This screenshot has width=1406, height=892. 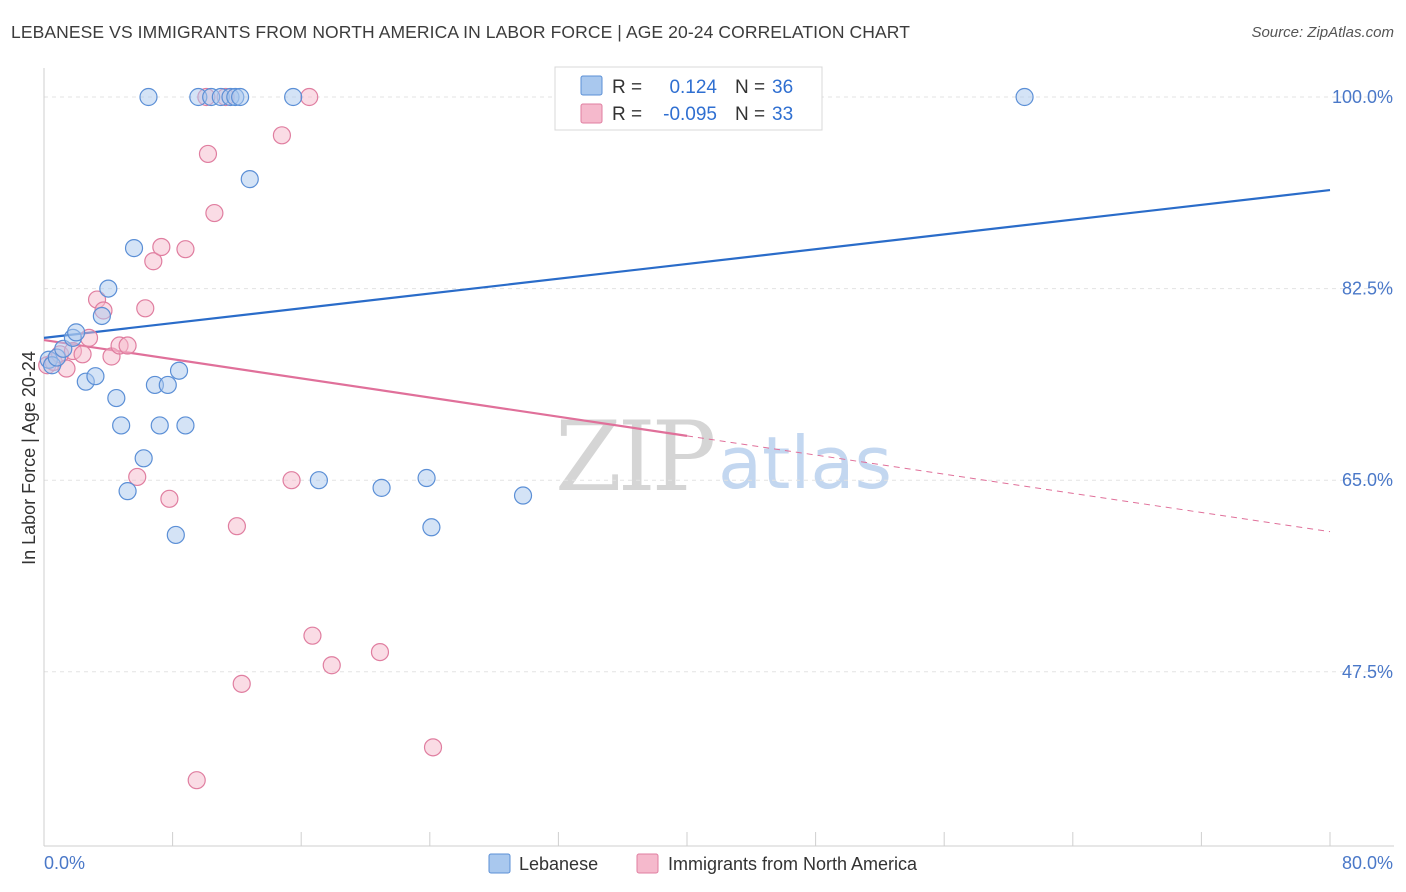 What do you see at coordinates (29, 458) in the screenshot?
I see `y-axis-title: In Labor Force | Age 20-24` at bounding box center [29, 458].